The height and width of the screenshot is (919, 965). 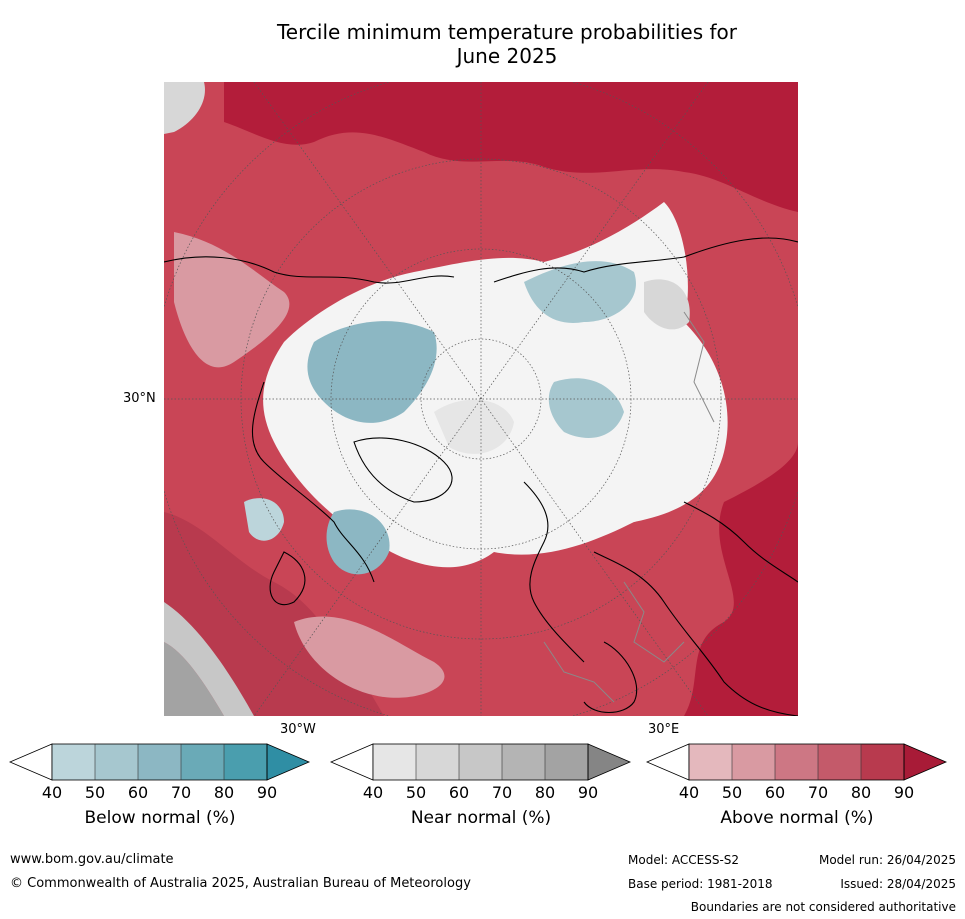 What do you see at coordinates (160, 818) in the screenshot?
I see `colorbar-below-title: Below normal (%)` at bounding box center [160, 818].